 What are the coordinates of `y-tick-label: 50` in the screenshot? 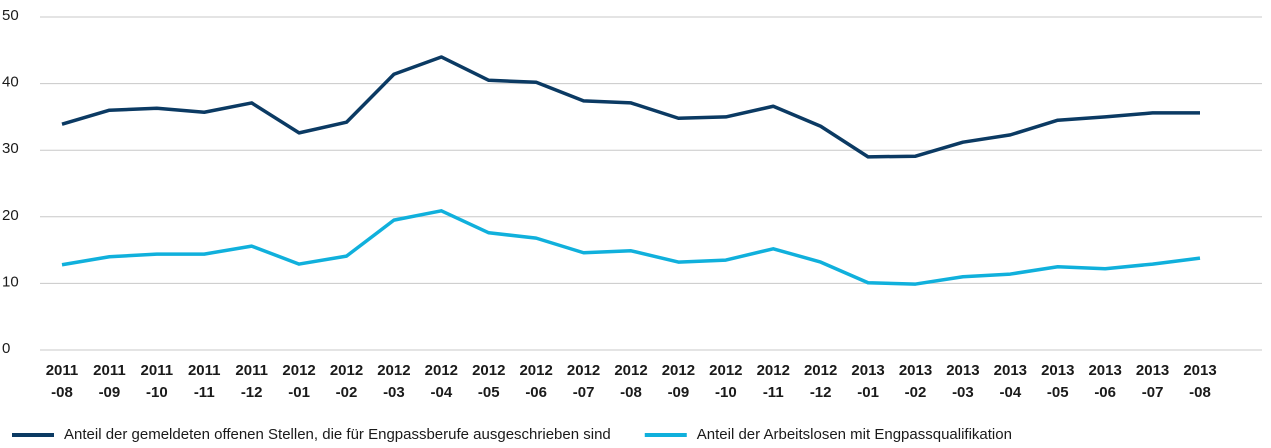 It's located at (10, 15).